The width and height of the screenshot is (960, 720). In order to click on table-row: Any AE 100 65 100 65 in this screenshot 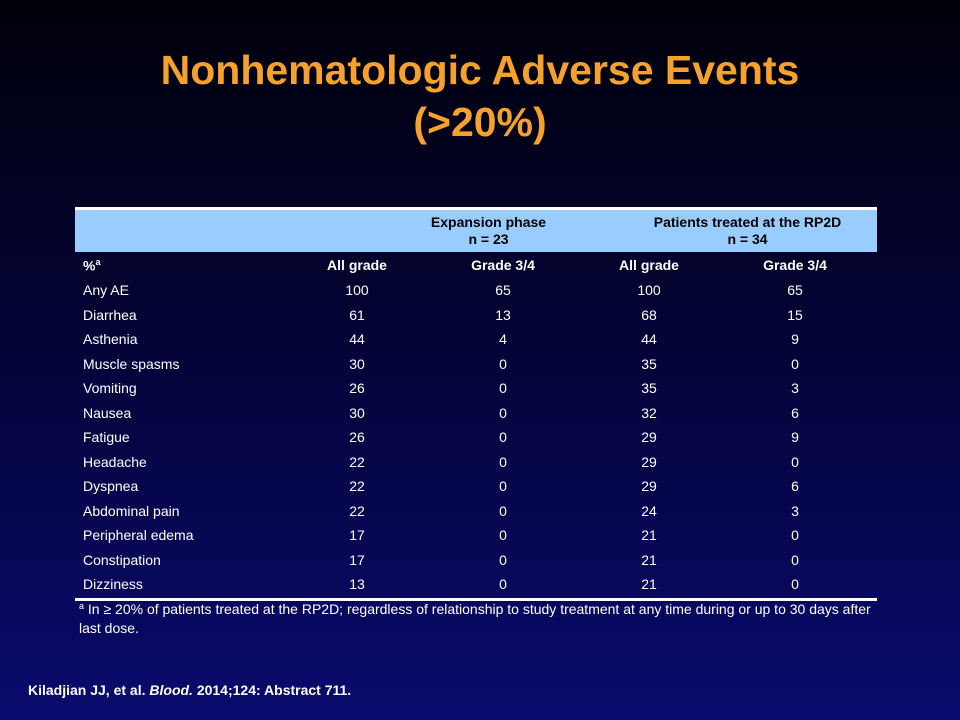, I will do `click(476, 290)`.